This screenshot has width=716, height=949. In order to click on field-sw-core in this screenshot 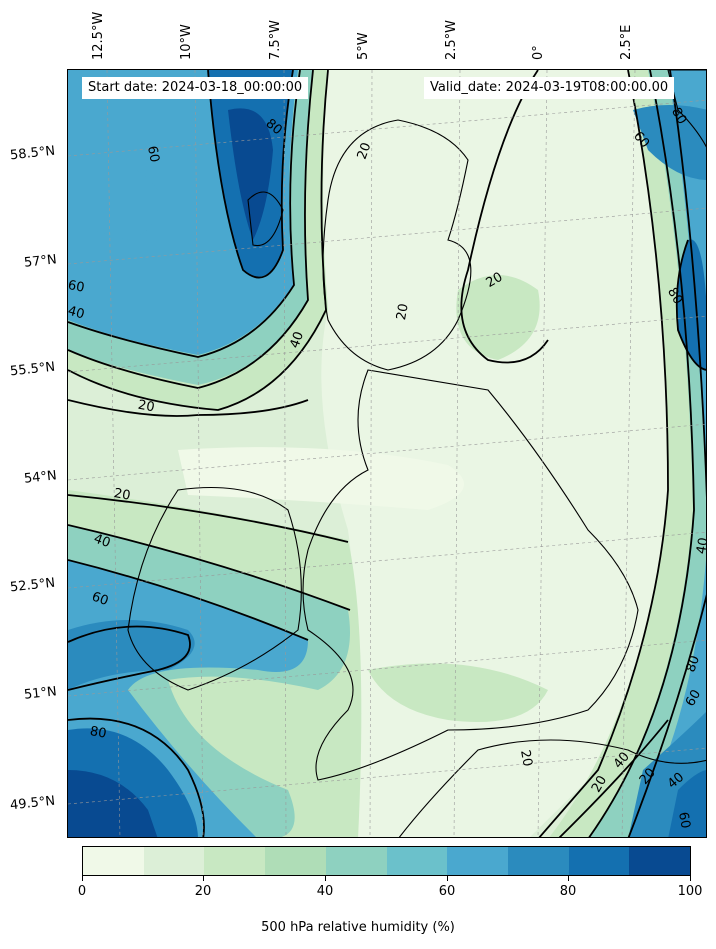, I will do `click(113, 803)`.